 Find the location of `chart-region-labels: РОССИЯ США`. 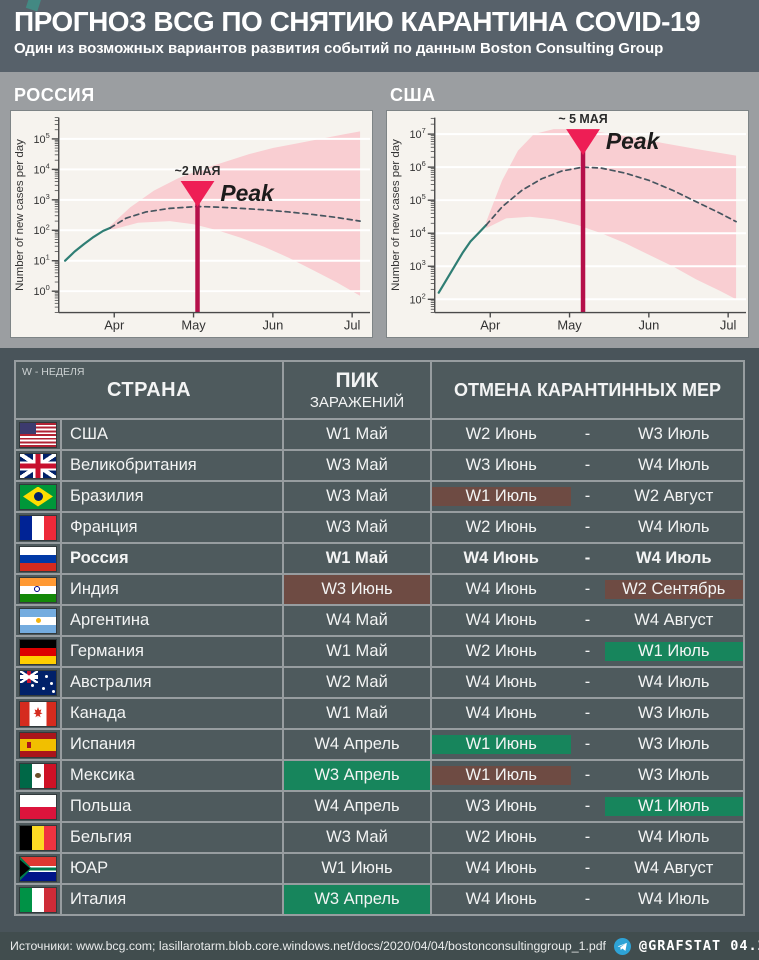

chart-region-labels: РОССИЯ США is located at coordinates (379, 95).